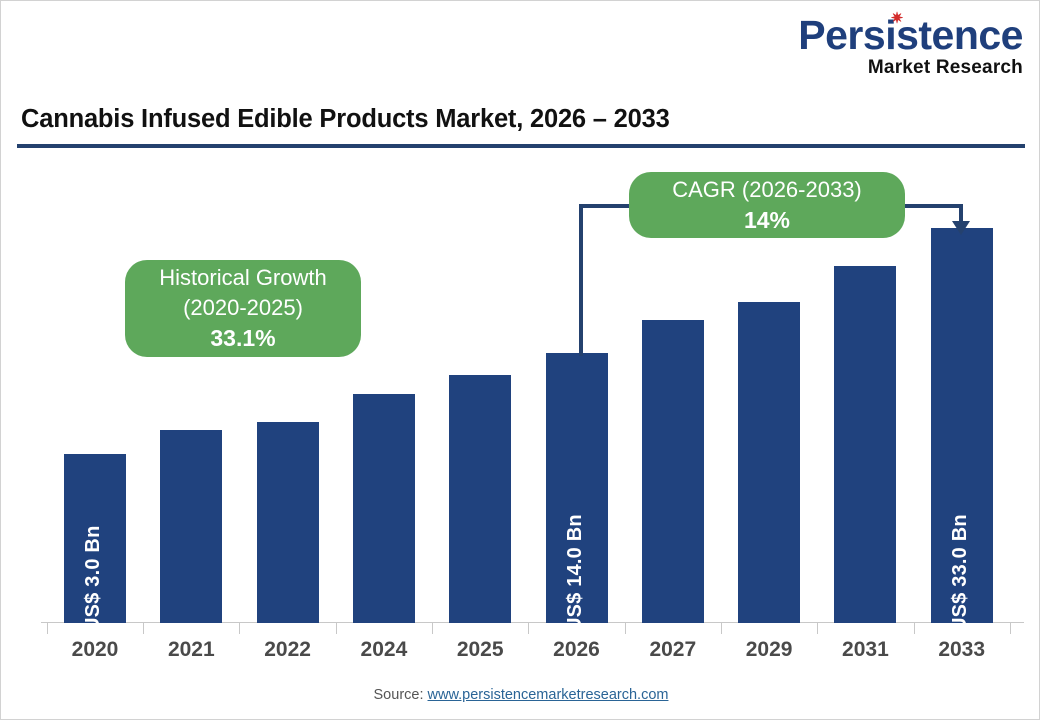  Describe the element at coordinates (383, 508) in the screenshot. I see `bar-2024` at that location.